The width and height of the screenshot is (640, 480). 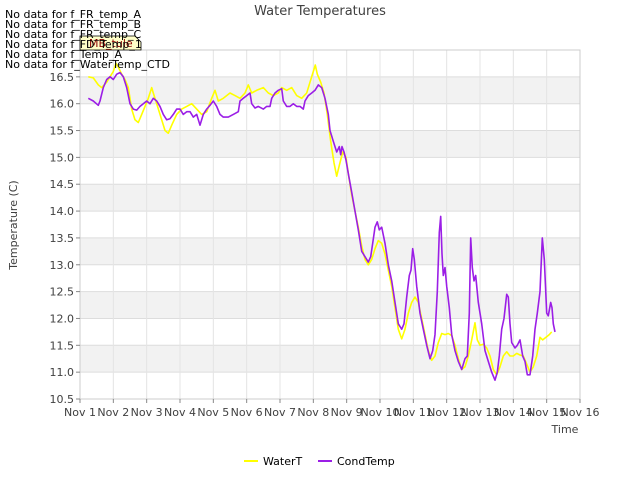 What do you see at coordinates (446, 412) in the screenshot?
I see `x-tick-label: Nov 12` at bounding box center [446, 412].